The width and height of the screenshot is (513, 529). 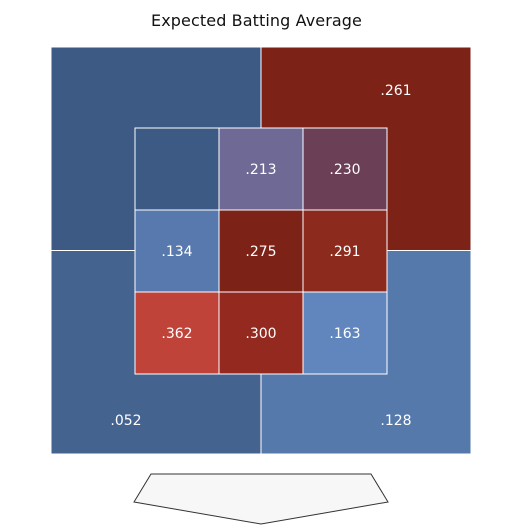 I want to click on chart-title: Expected Batting Average, so click(x=256, y=20).